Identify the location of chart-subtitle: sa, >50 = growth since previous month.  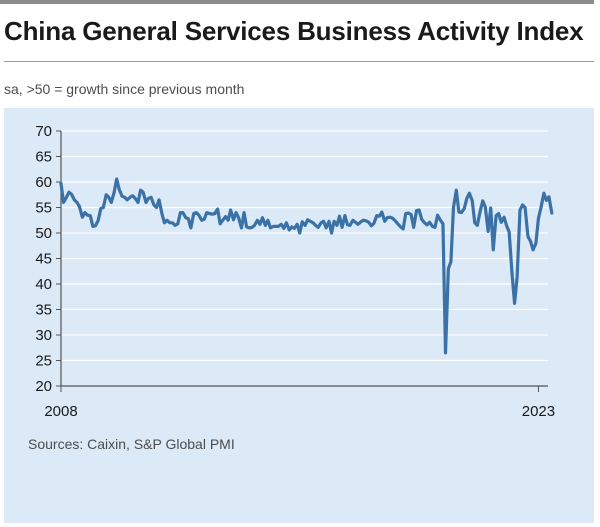
(124, 89).